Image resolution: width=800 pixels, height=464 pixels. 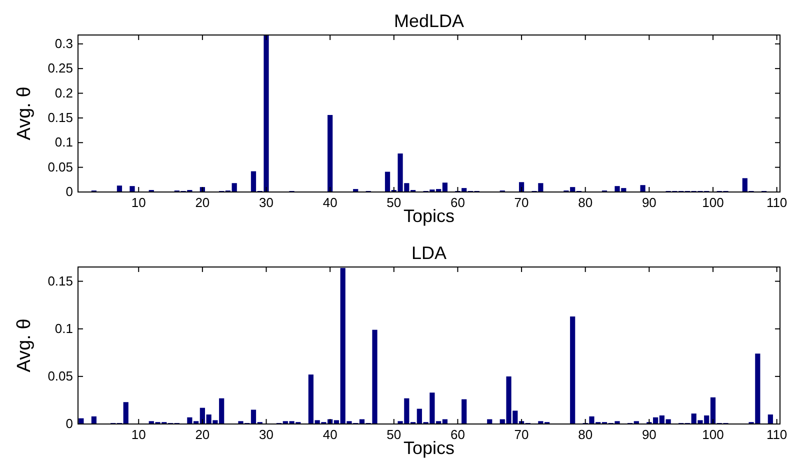 I want to click on chart-title: LDA, so click(x=429, y=253).